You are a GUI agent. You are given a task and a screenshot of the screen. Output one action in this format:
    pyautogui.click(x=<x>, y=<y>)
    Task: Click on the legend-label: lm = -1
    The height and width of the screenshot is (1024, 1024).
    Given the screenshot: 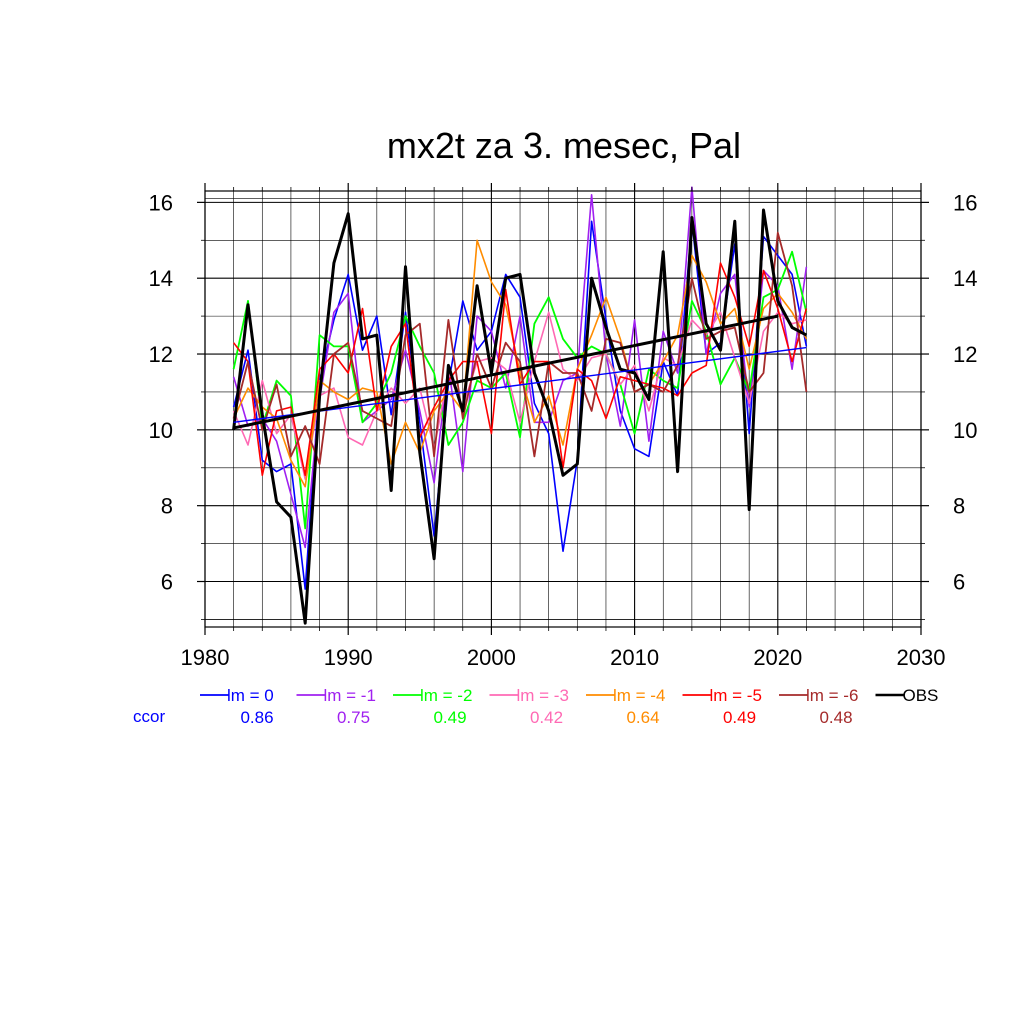 What is the action you would take?
    pyautogui.click(x=350, y=695)
    